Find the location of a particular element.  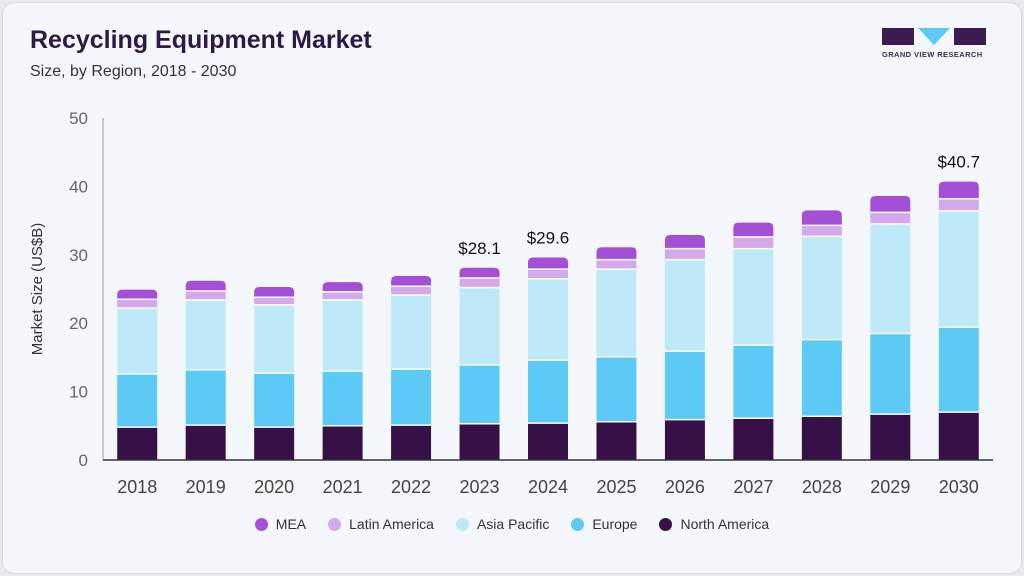

x-tick-label: 2025 is located at coordinates (616, 487).